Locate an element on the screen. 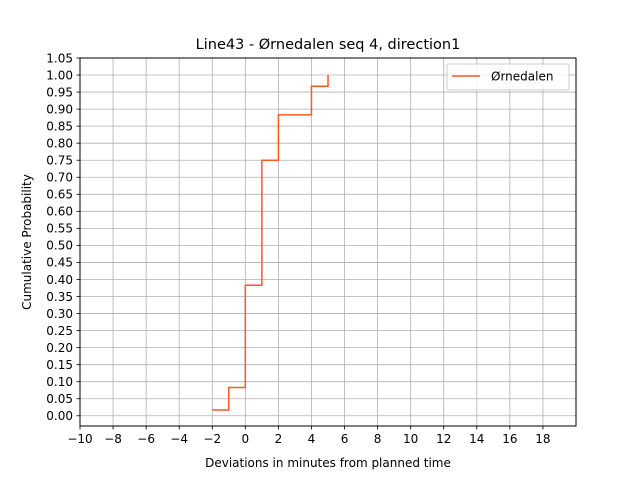  series-layer is located at coordinates (270, 243).